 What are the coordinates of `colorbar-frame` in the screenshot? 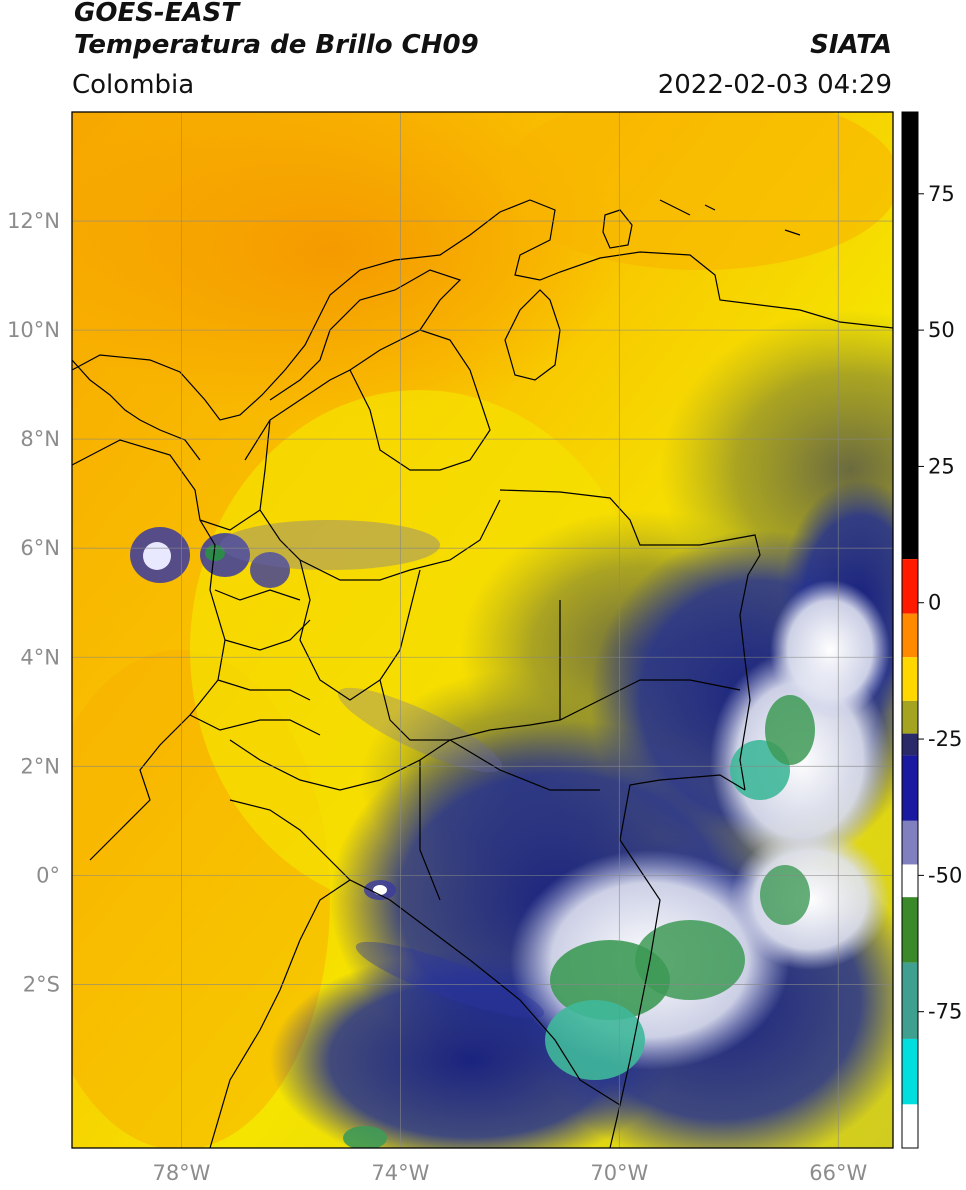 It's located at (910, 630).